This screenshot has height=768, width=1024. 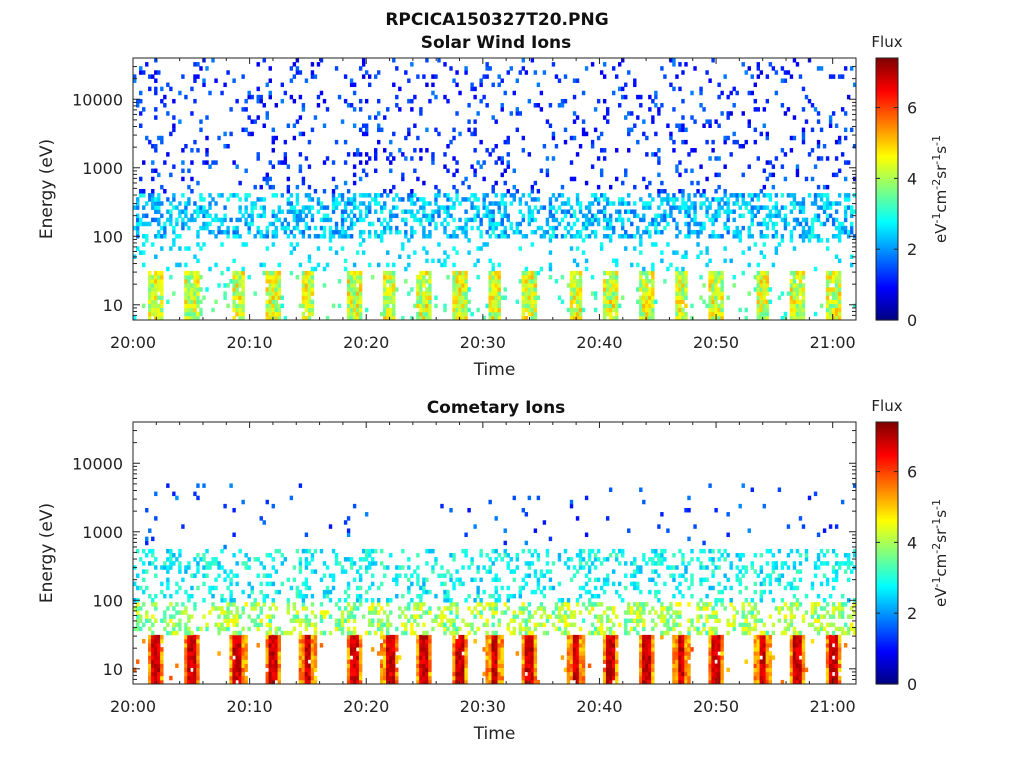 I want to click on colorbar-swatch, so click(x=887, y=68).